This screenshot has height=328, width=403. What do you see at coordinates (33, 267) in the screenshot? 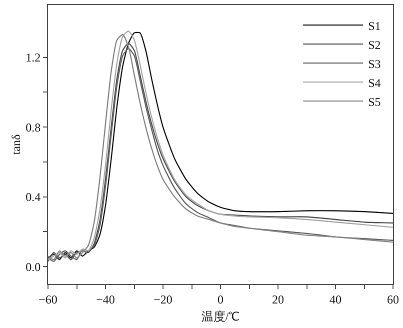
I see `y-tick-label: 0.0` at bounding box center [33, 267].